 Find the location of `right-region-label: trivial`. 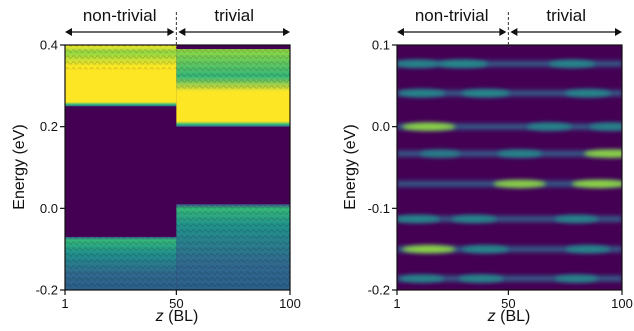

right-region-label: trivial is located at coordinates (566, 15).